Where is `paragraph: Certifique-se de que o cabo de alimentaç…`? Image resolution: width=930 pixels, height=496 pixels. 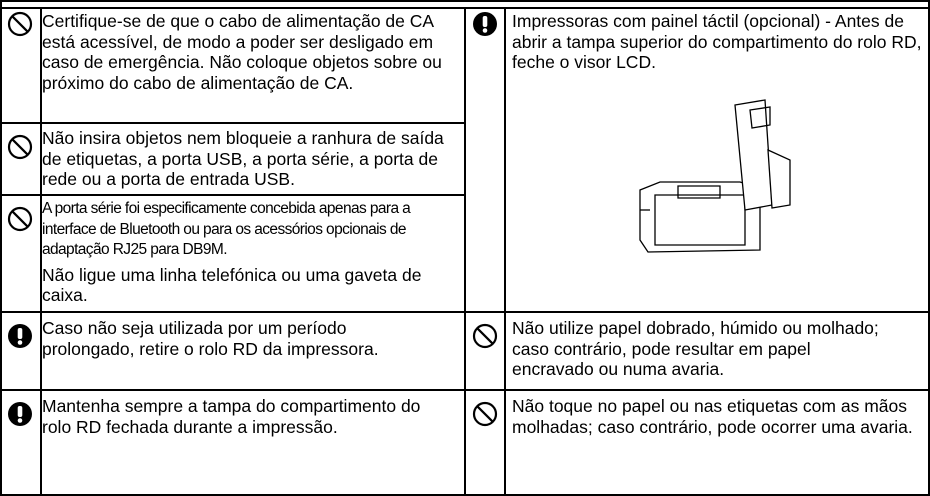
paragraph: Certifique-se de que o cabo de alimentaç… is located at coordinates (242, 52).